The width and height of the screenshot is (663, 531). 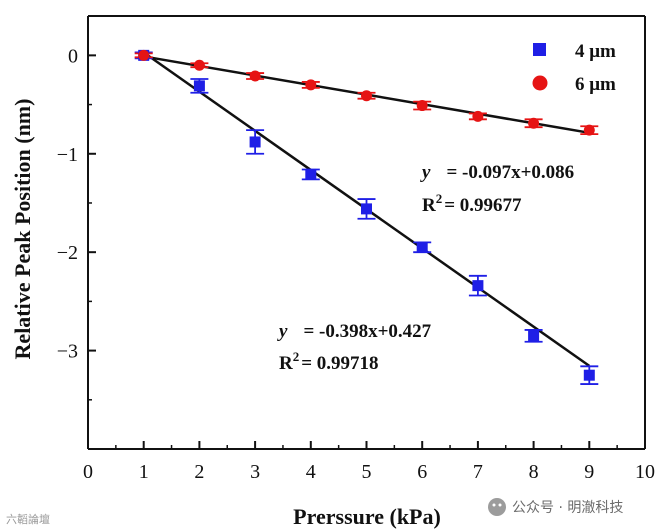 I want to click on r2-4um-value: = 0.99718, so click(x=339, y=363).